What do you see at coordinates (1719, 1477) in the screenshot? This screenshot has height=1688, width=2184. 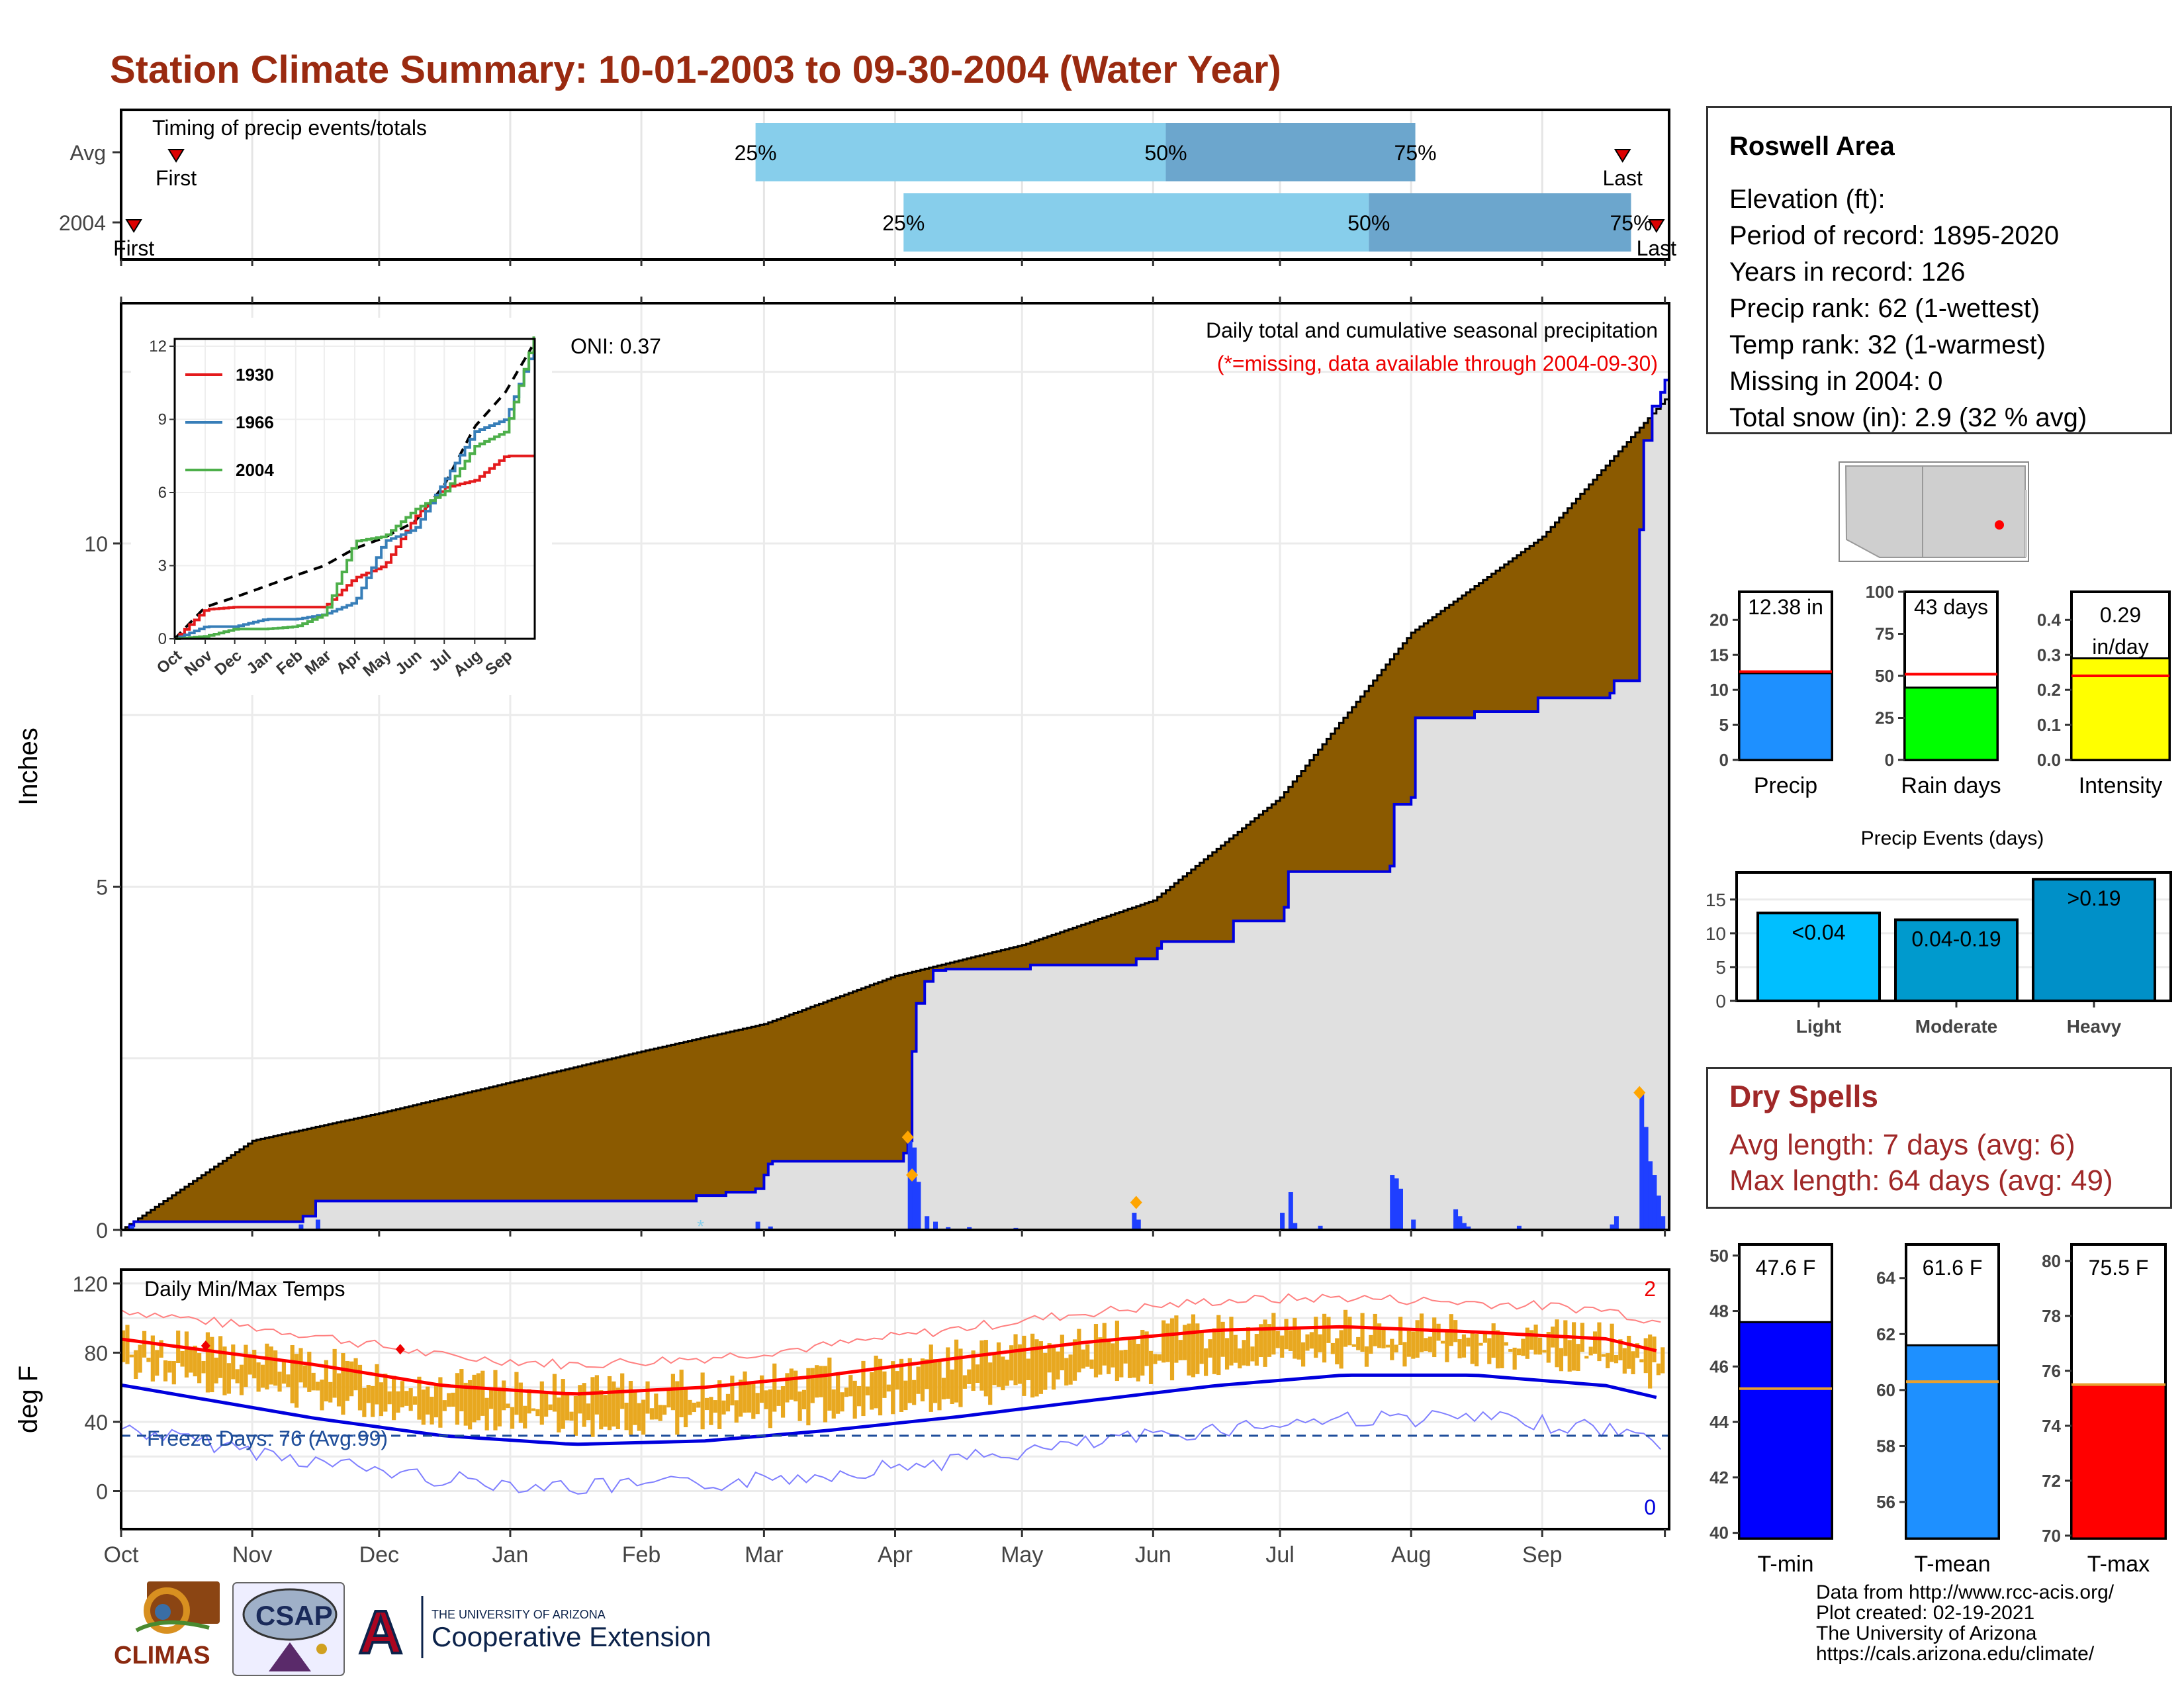 I see `temp-bar-y-tick-label: 42` at bounding box center [1719, 1477].